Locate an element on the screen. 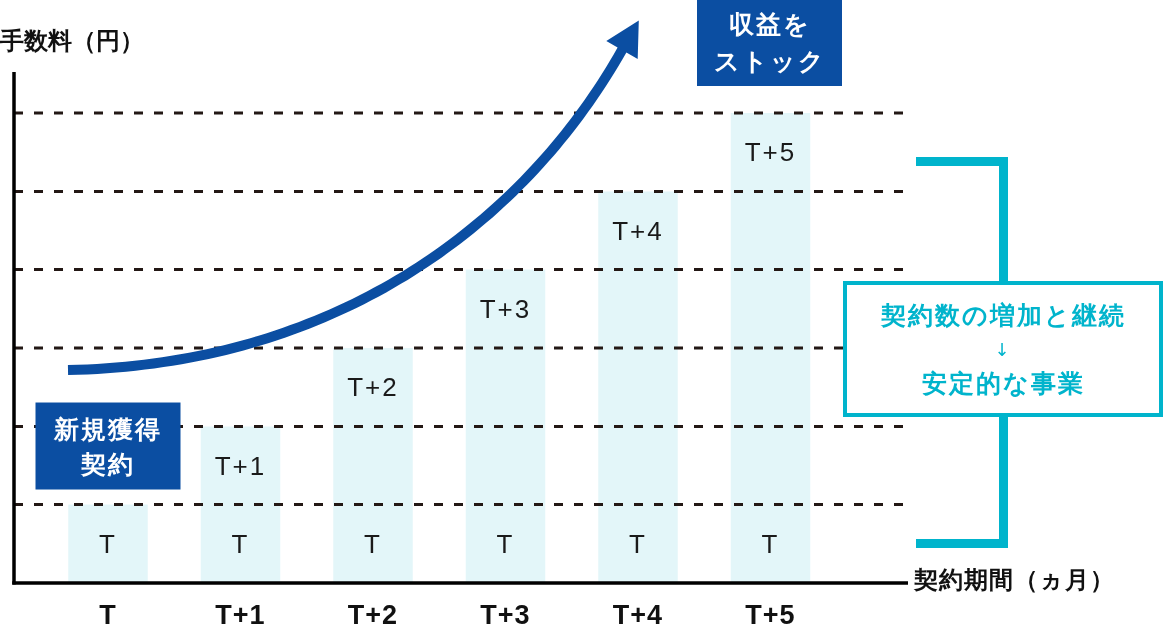  x-tick-label: T+2 is located at coordinates (373, 615).